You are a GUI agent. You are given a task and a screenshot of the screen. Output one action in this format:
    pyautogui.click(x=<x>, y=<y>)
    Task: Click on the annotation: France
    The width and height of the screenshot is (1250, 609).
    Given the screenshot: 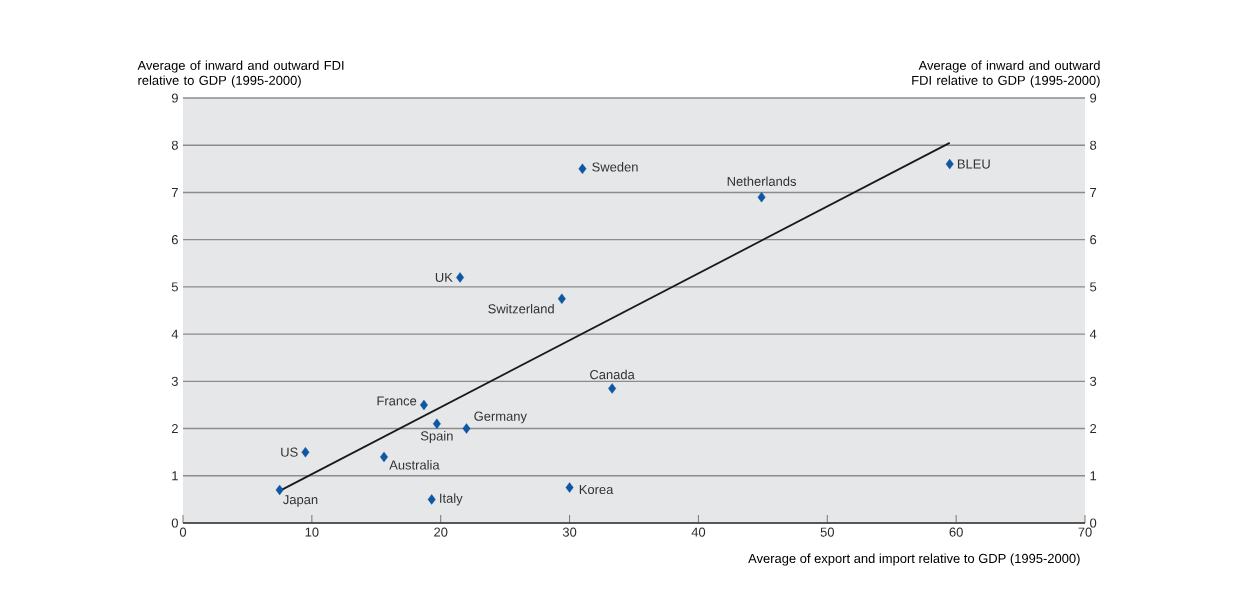 What is the action you would take?
    pyautogui.click(x=397, y=401)
    